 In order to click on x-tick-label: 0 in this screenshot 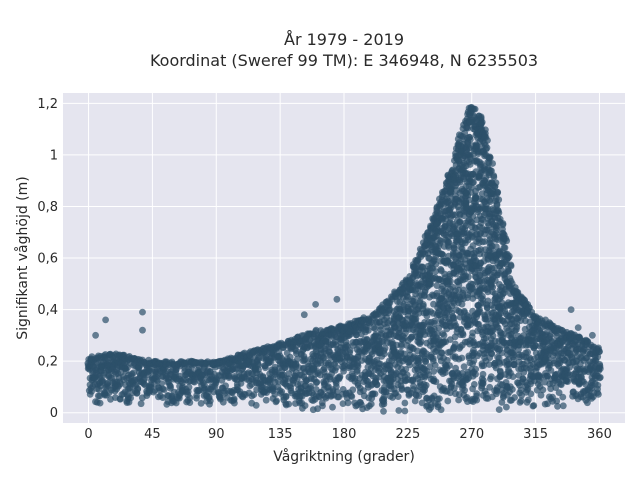, I will do `click(88, 434)`.